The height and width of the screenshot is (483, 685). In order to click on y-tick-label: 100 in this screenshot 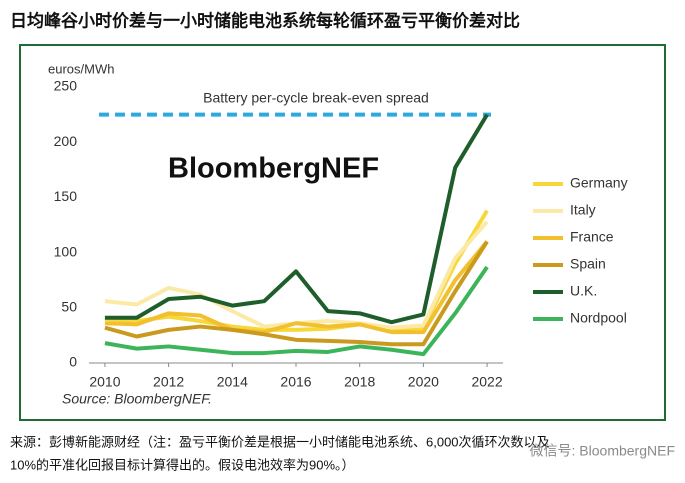, I will do `click(66, 251)`.